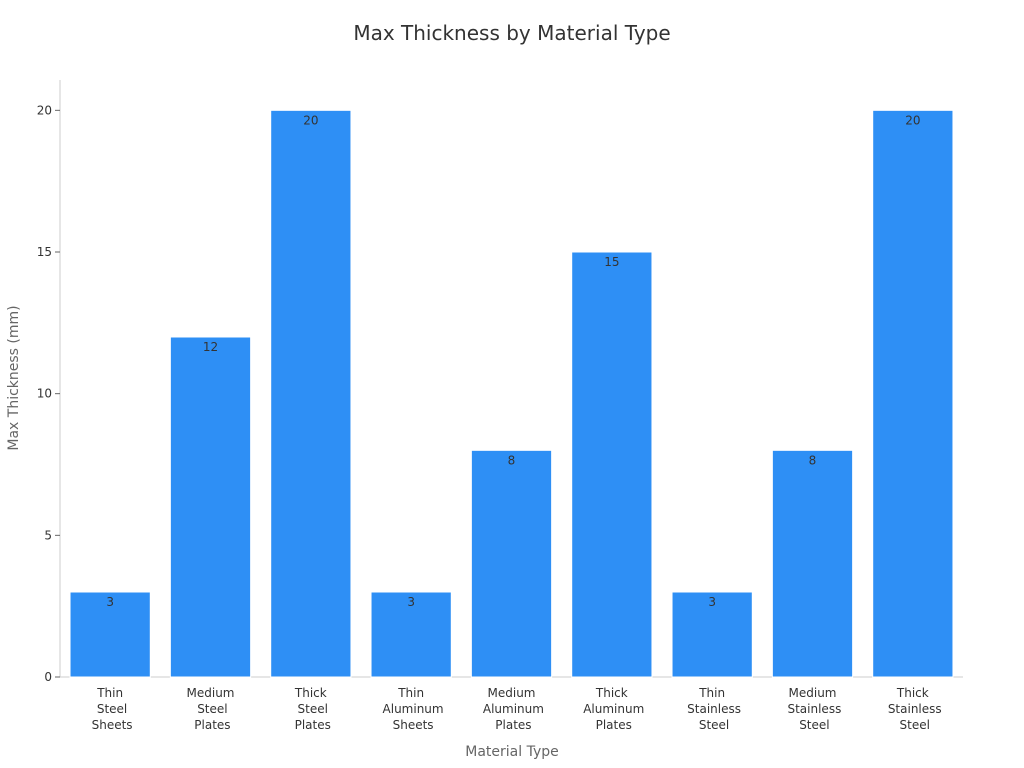 The height and width of the screenshot is (768, 1024). I want to click on y-axis-label: Max Thickness (mm), so click(14, 377).